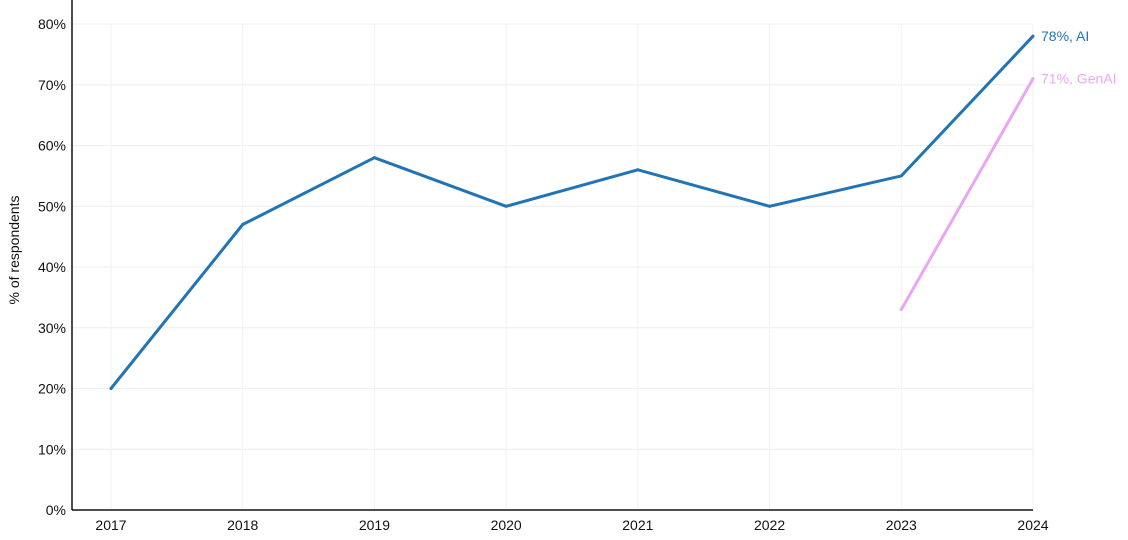  Describe the element at coordinates (1065, 36) in the screenshot. I see `end-label-ai: 78%, AI` at that location.